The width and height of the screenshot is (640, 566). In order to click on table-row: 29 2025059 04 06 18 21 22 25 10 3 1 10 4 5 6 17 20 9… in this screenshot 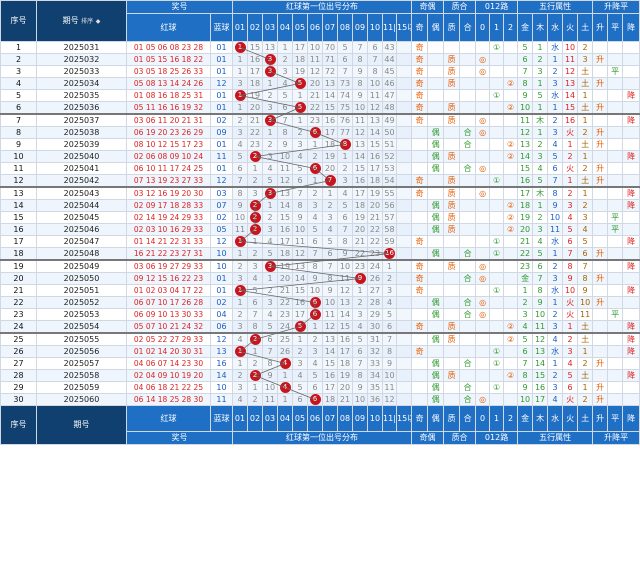, I will do `click(320, 387)`.